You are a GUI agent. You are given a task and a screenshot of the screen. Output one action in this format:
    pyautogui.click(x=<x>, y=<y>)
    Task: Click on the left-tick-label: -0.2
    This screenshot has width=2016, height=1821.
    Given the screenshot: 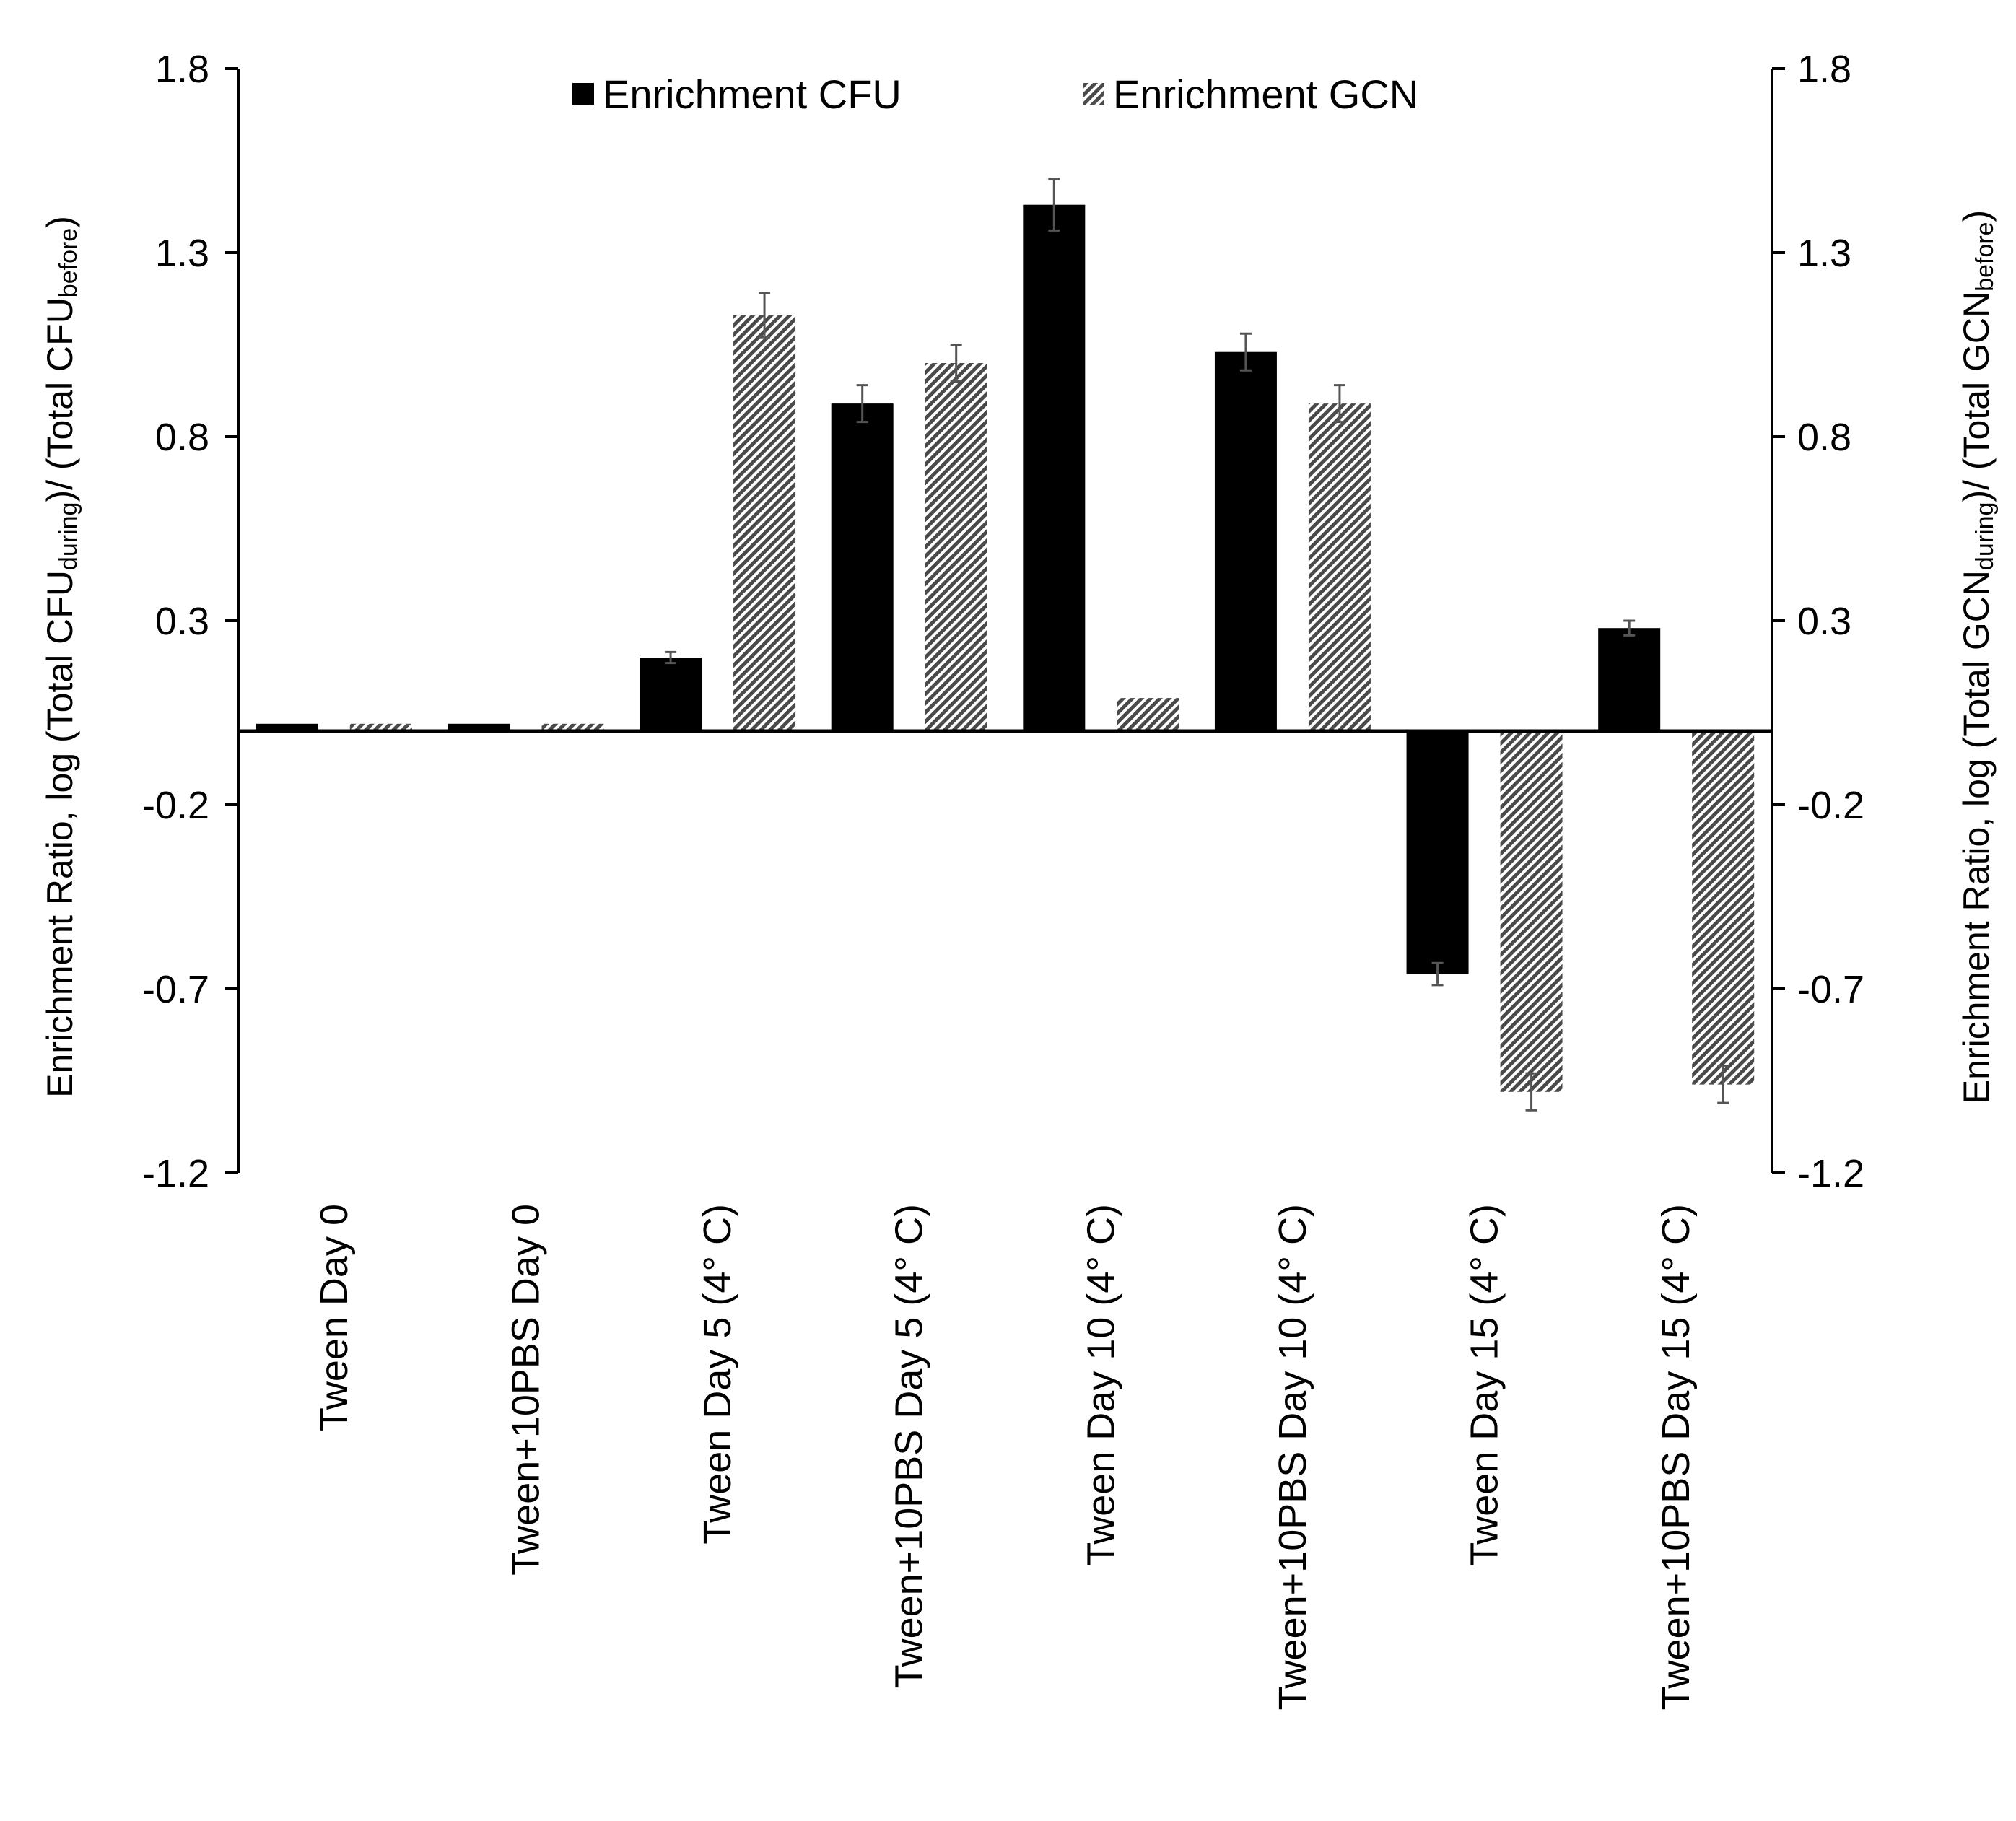 What is the action you would take?
    pyautogui.click(x=175, y=806)
    